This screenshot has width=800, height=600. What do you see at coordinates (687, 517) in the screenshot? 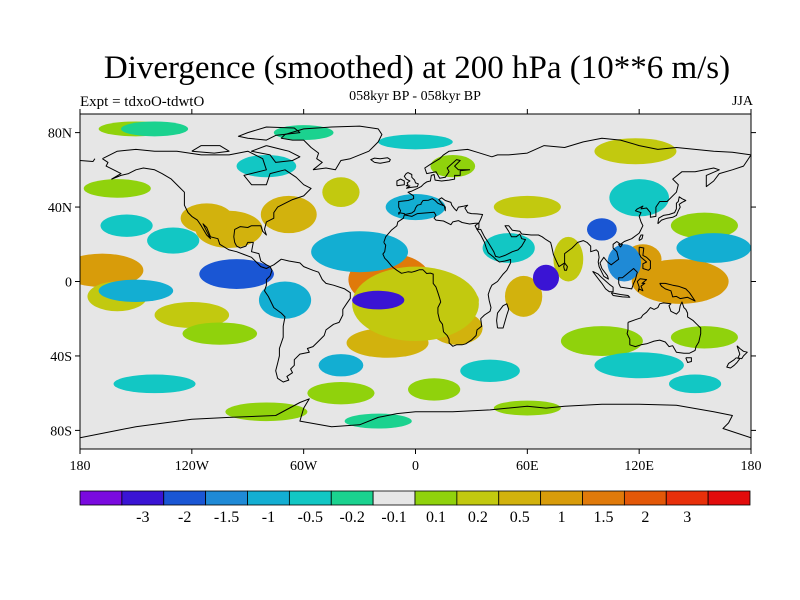
I see `colorbar-label-13: 3` at bounding box center [687, 517].